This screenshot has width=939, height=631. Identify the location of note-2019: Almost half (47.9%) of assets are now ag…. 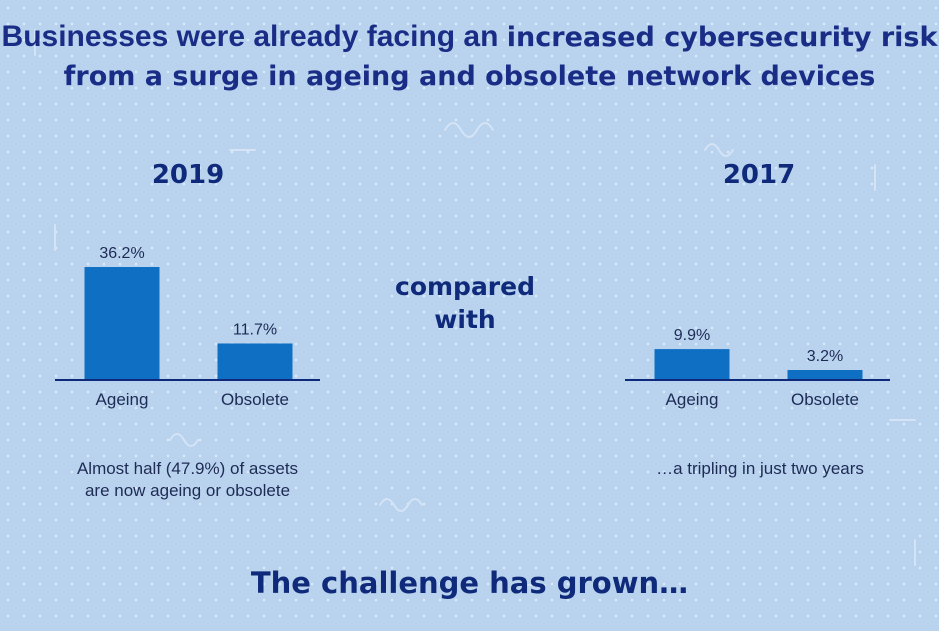
(187, 480).